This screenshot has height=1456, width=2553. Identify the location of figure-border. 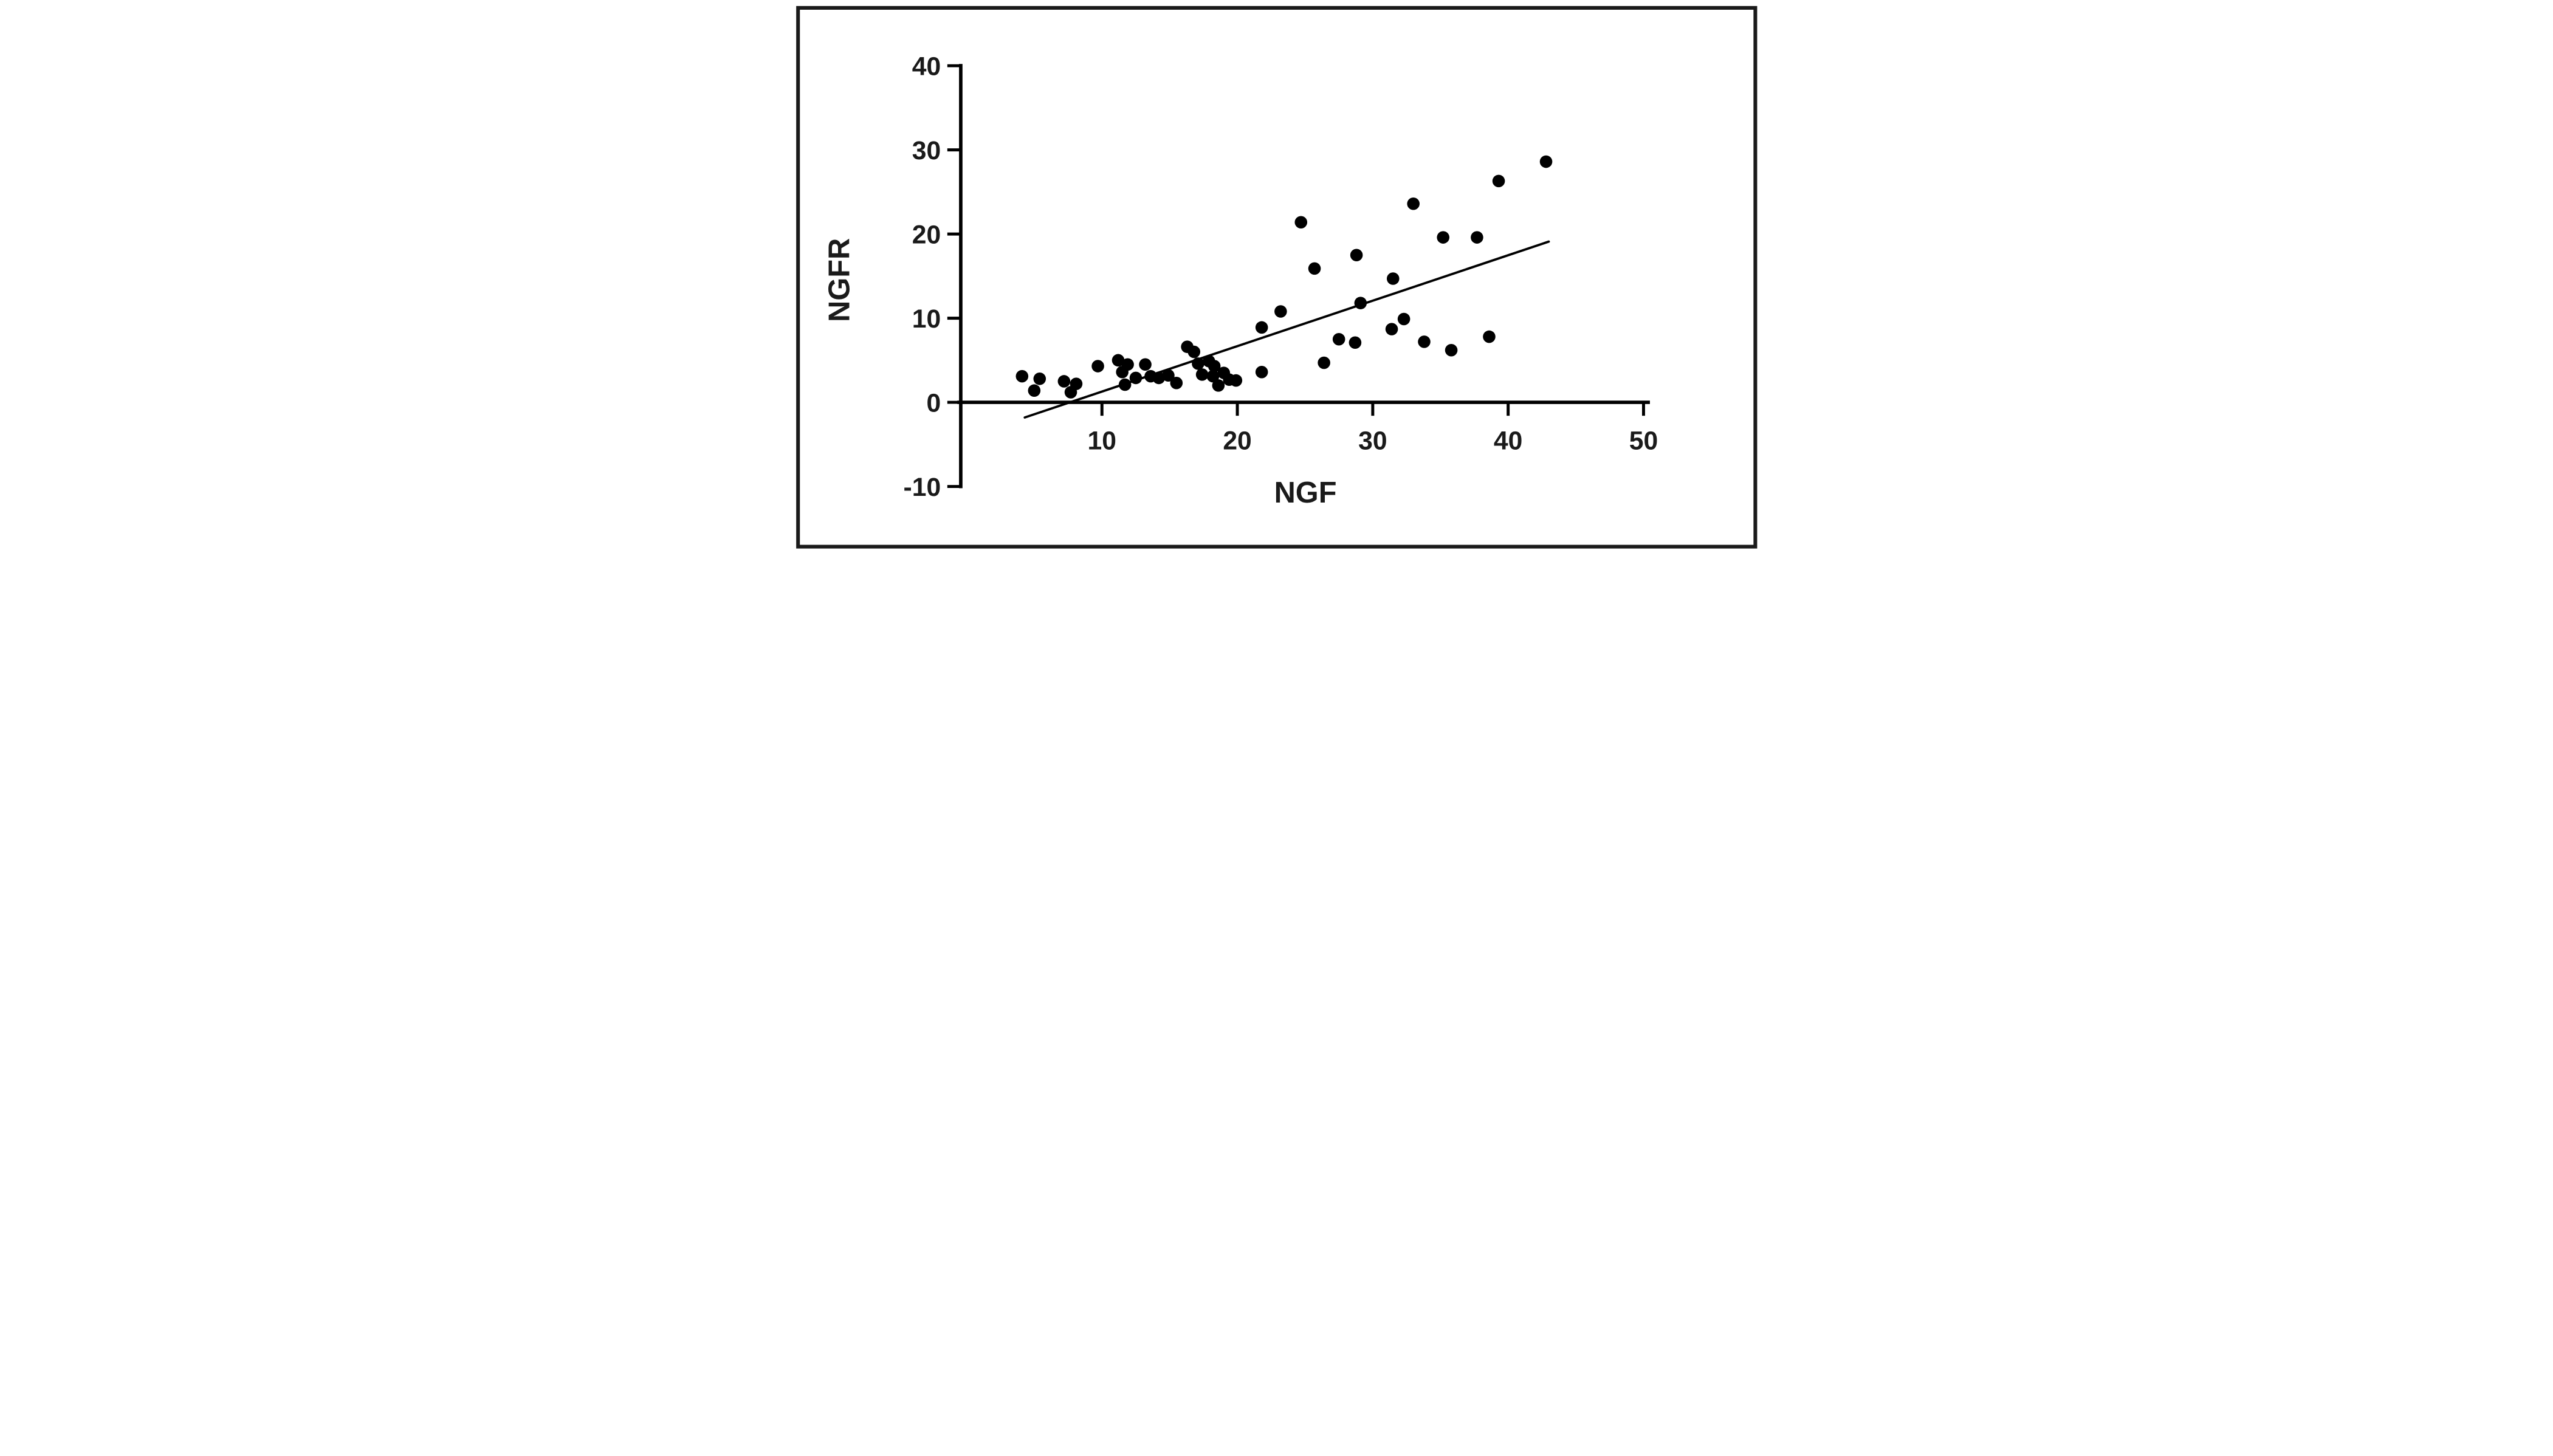
(1276, 277).